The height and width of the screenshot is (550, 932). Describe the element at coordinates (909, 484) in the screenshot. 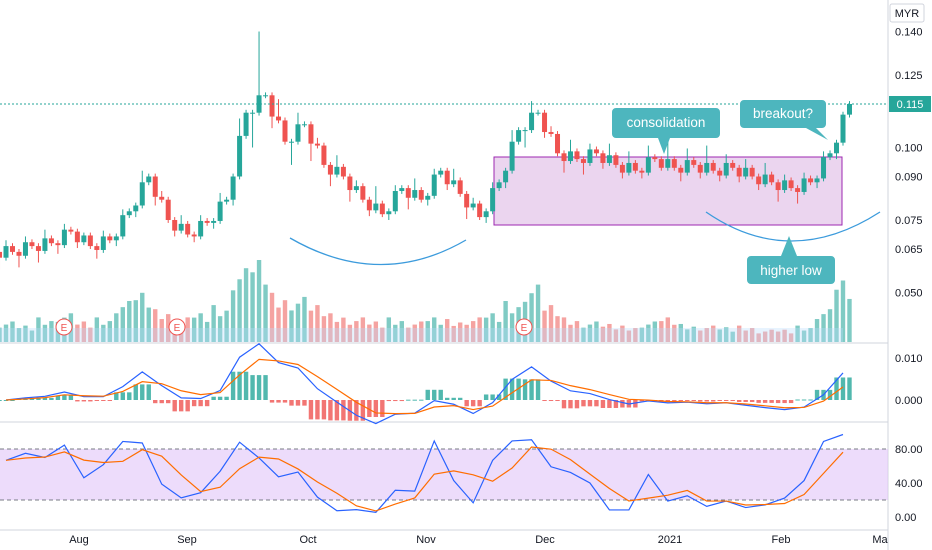

I see `stochastic-tick-label: 40.00` at that location.